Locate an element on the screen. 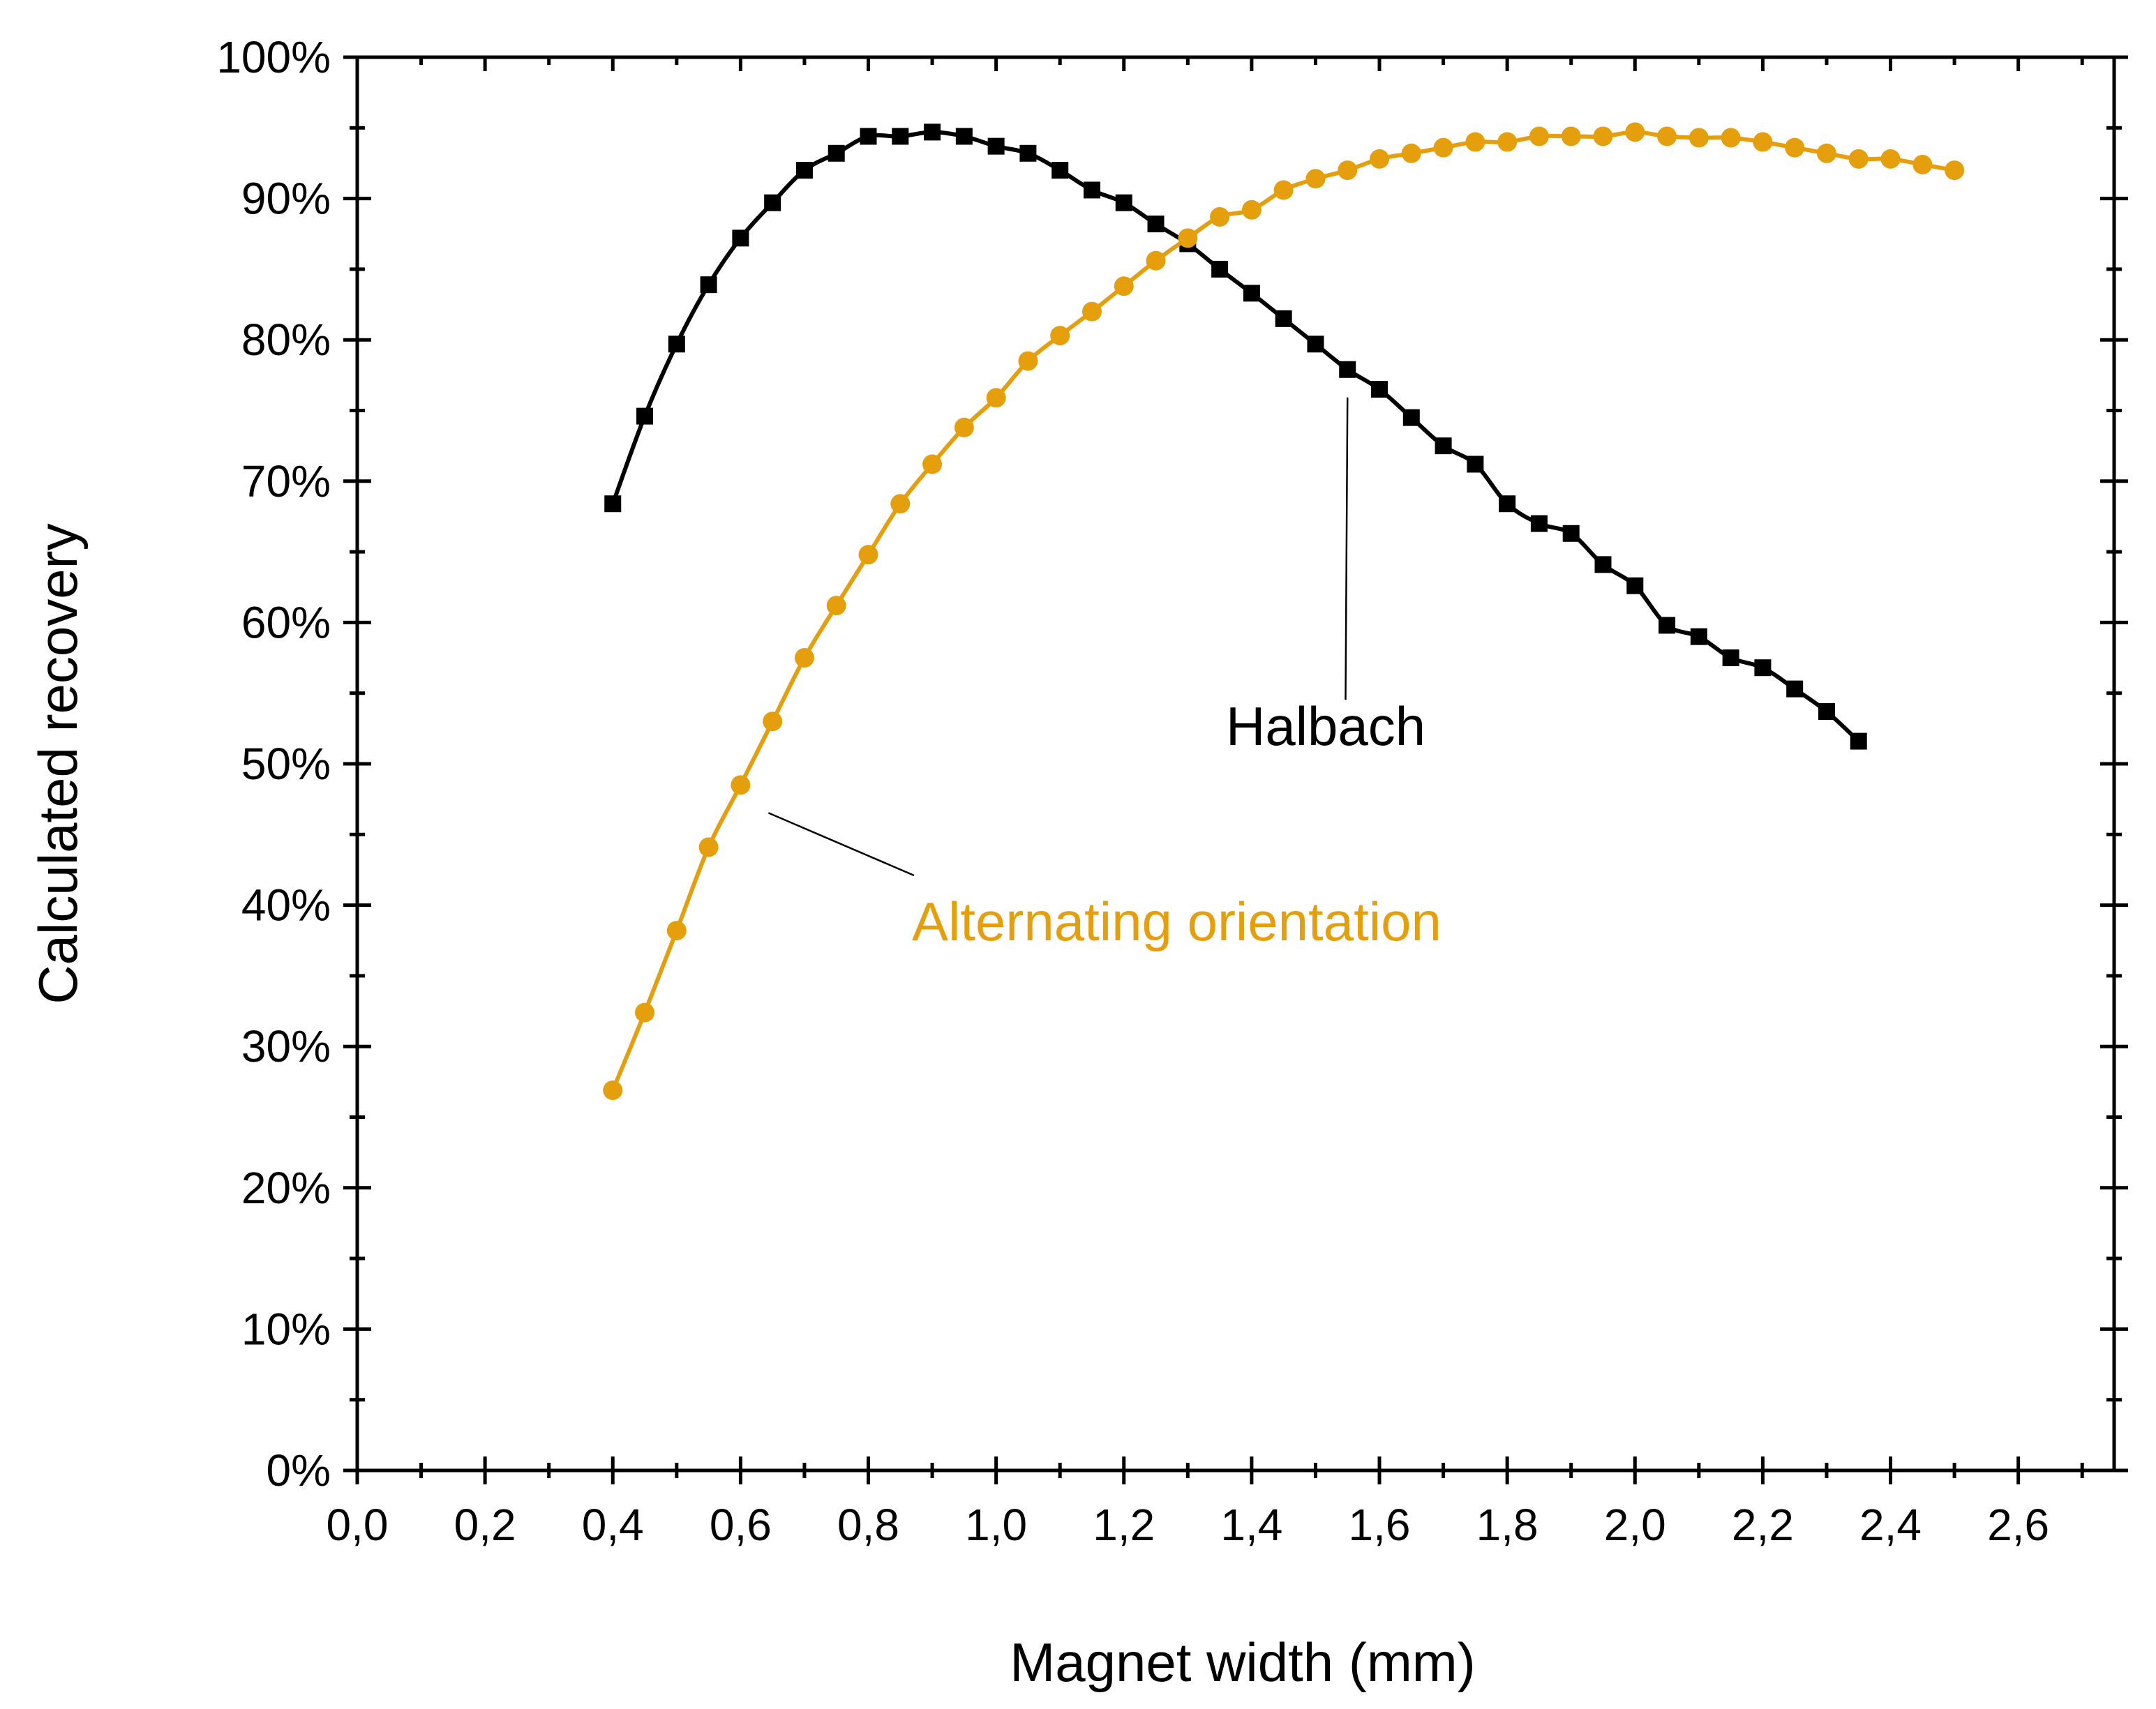 This screenshot has width=2156, height=1709. y-tick-label: 100% is located at coordinates (273, 57).